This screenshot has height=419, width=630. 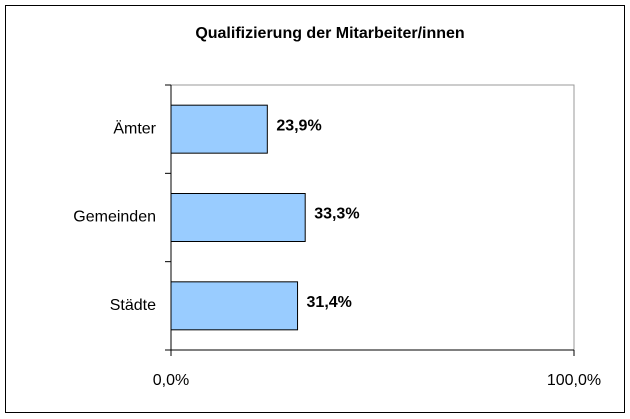 I want to click on chart-title: Qualifizierung der Mitarbeiter/innen, so click(x=329, y=33).